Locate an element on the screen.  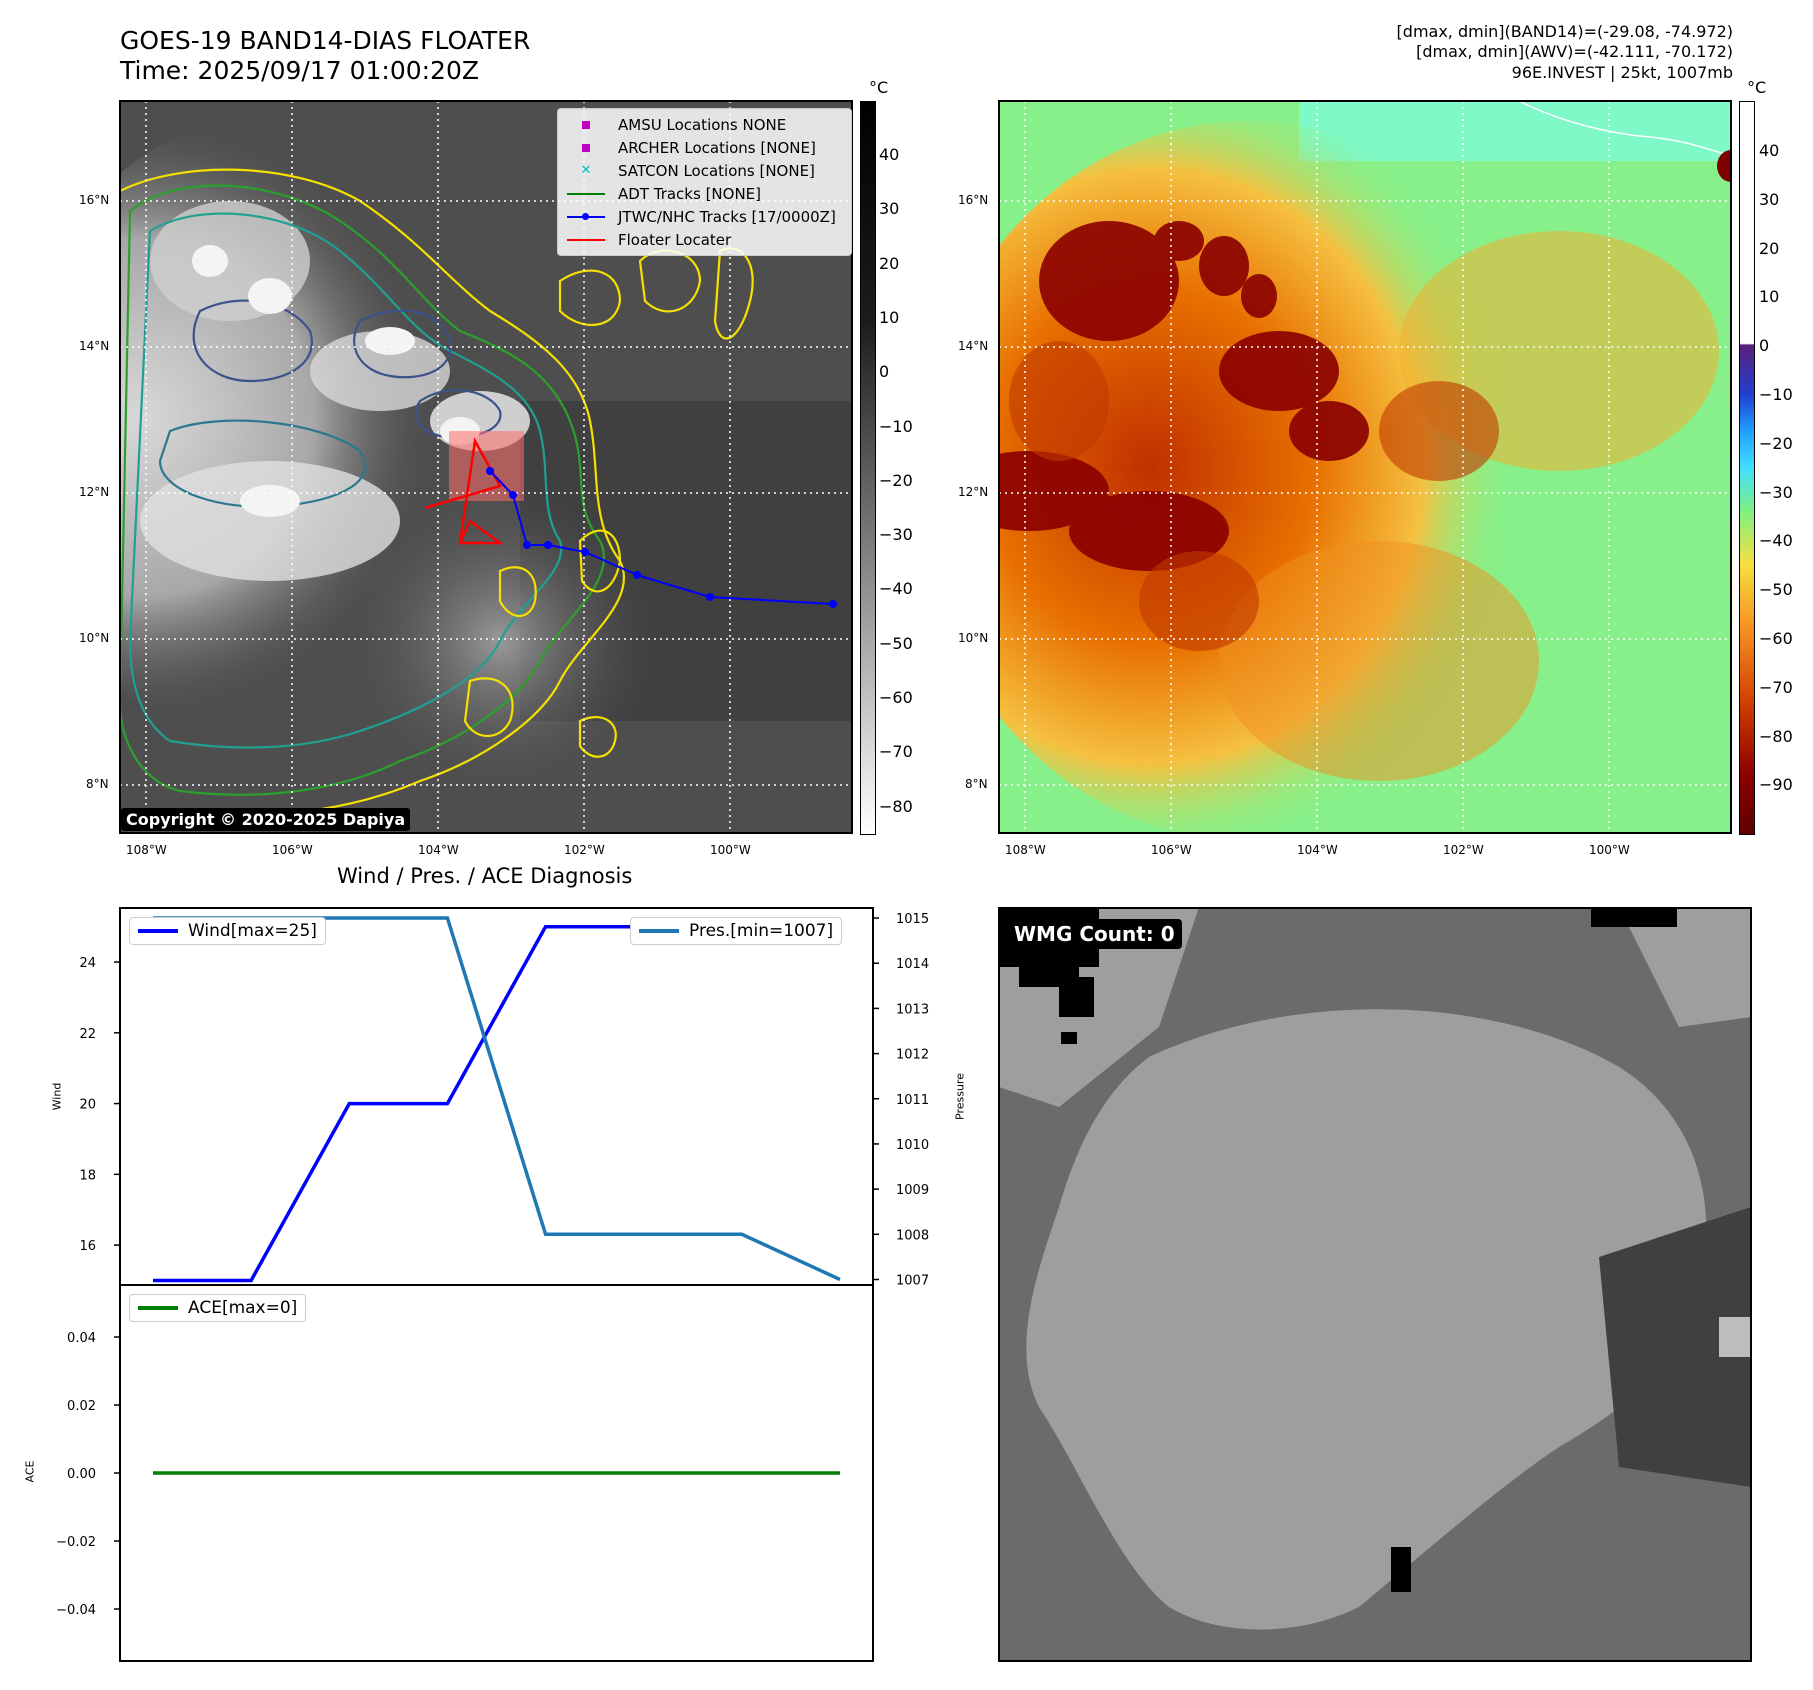
colorbar-tick-label: 0 is located at coordinates (1764, 346).